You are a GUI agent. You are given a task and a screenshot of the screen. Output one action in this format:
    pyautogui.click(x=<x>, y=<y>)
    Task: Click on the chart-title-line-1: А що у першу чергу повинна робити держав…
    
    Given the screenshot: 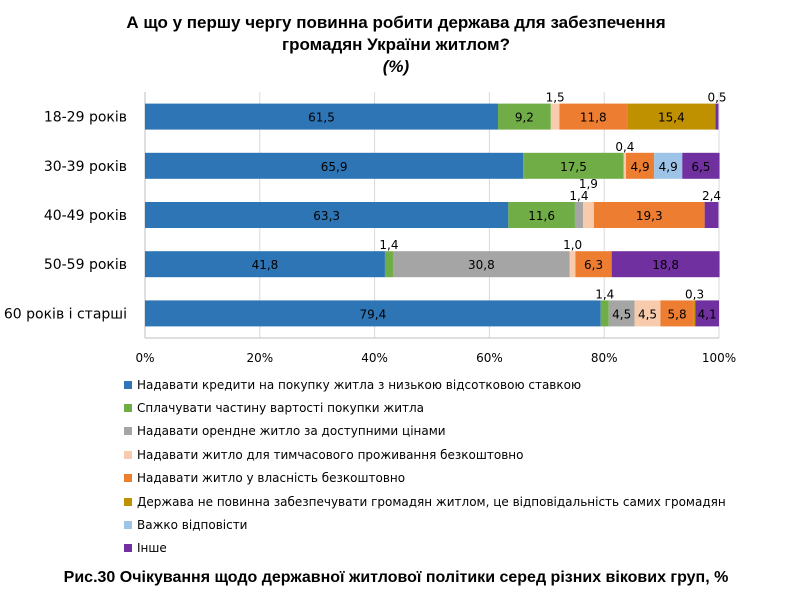 What is the action you would take?
    pyautogui.click(x=396, y=22)
    